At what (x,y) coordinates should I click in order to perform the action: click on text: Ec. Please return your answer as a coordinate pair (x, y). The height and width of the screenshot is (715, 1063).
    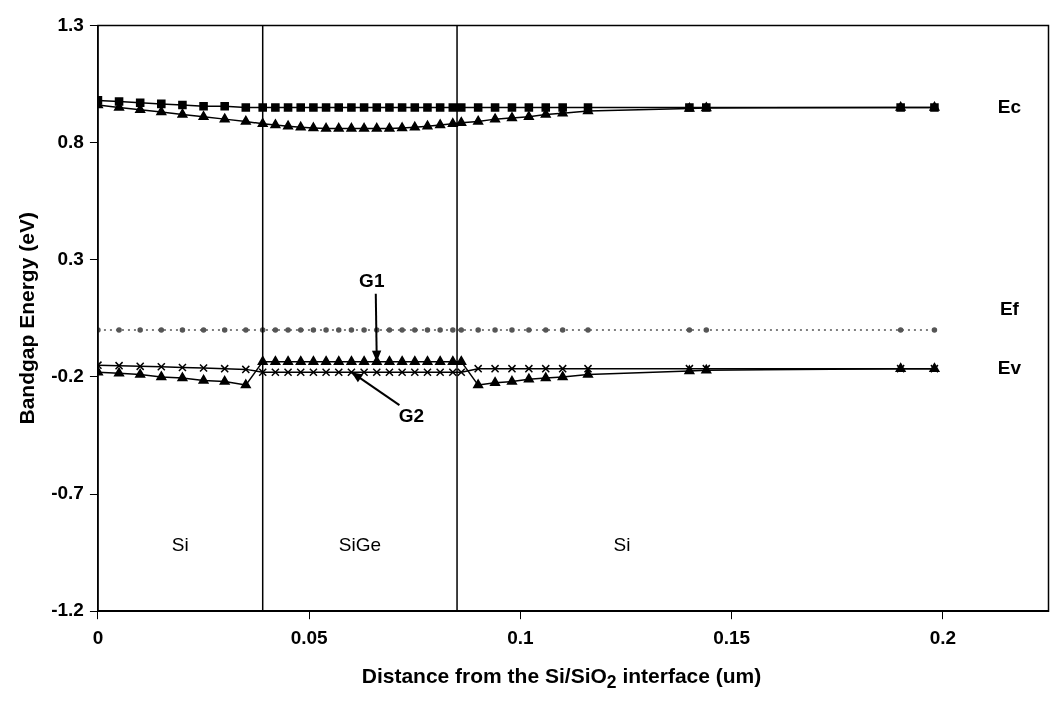
    Looking at the image, I should click on (1009, 106).